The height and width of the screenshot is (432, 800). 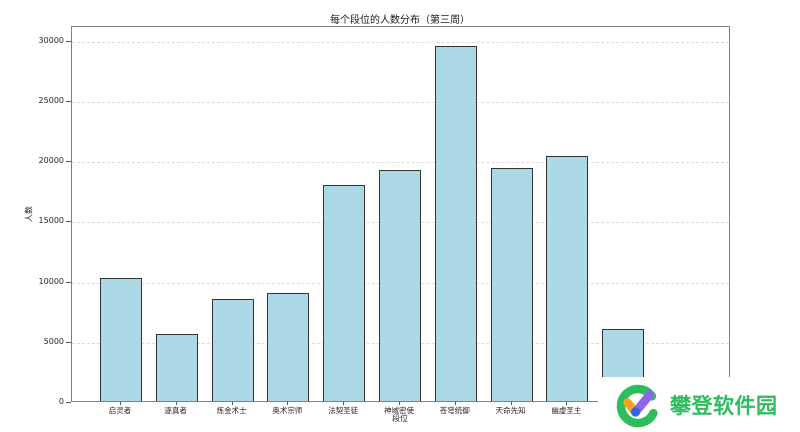 I want to click on y-tick-label: 5000, so click(x=53, y=341).